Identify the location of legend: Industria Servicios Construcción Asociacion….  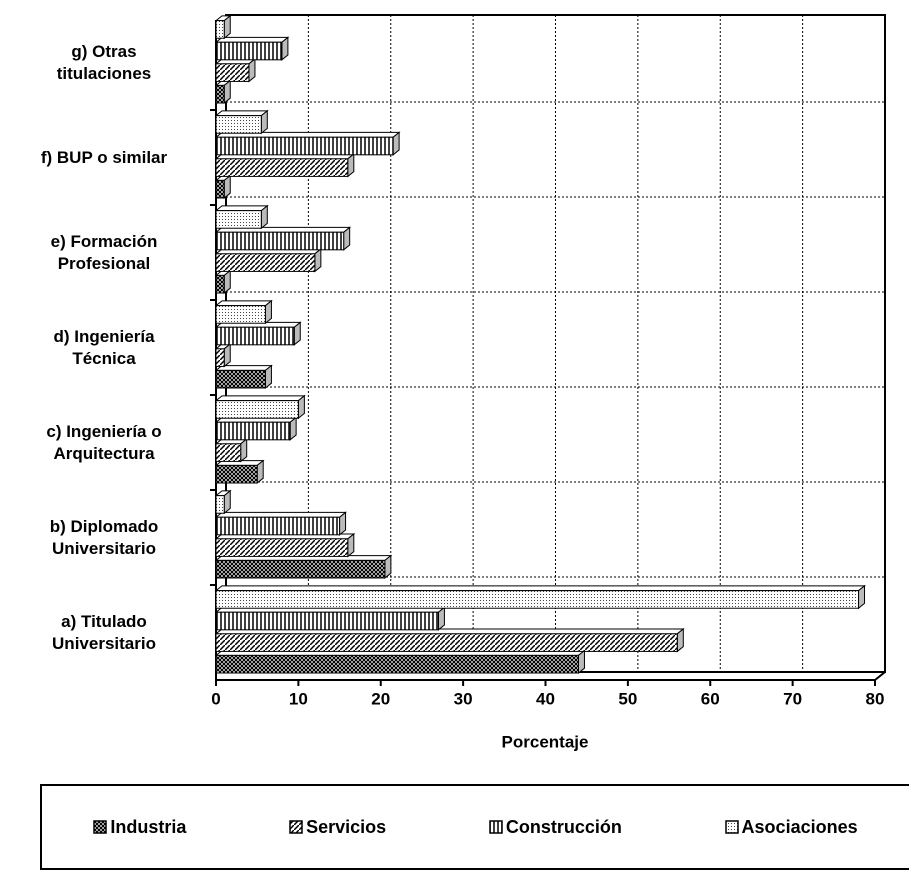
(474, 827).